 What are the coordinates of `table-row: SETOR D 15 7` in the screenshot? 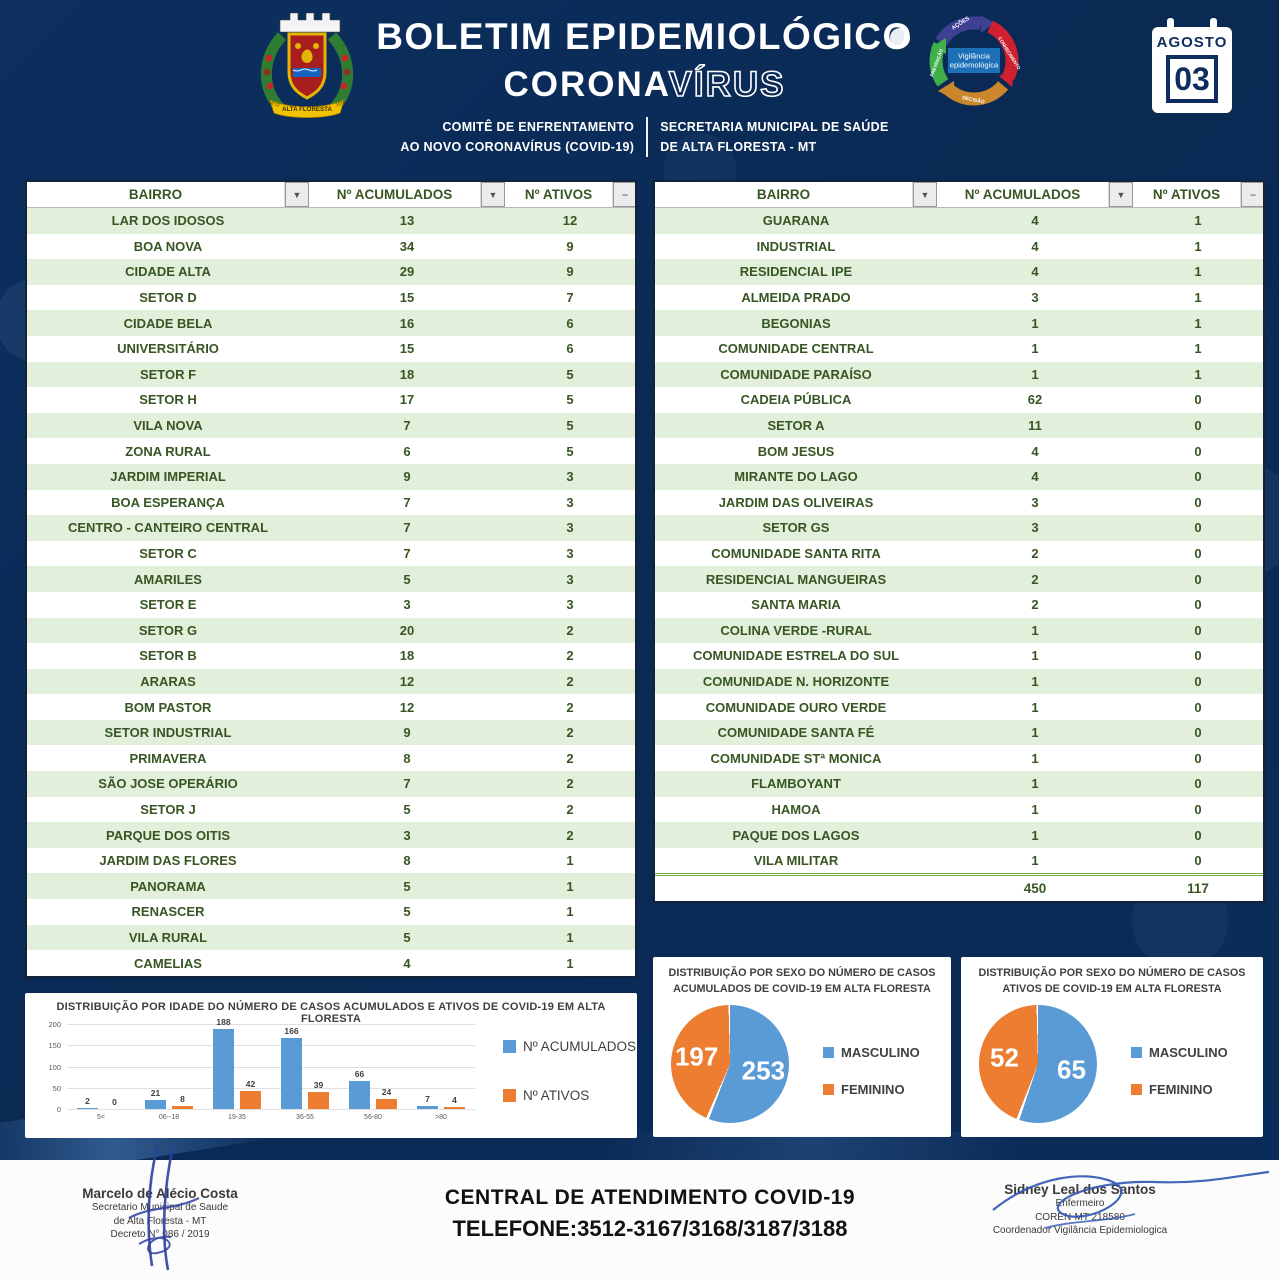 It's located at (331, 297).